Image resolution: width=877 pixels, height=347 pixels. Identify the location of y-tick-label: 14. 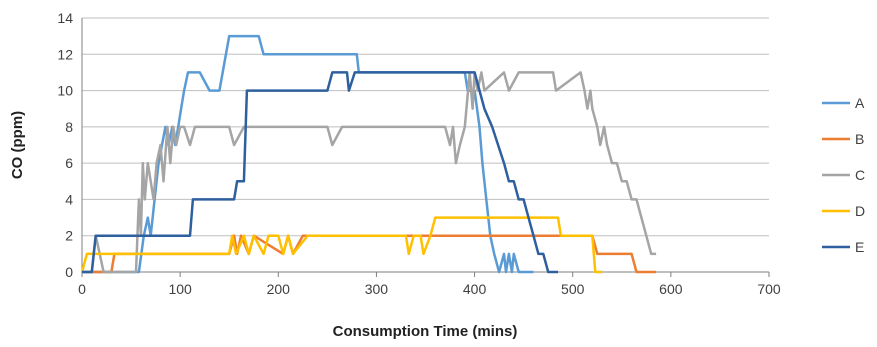
(65, 18).